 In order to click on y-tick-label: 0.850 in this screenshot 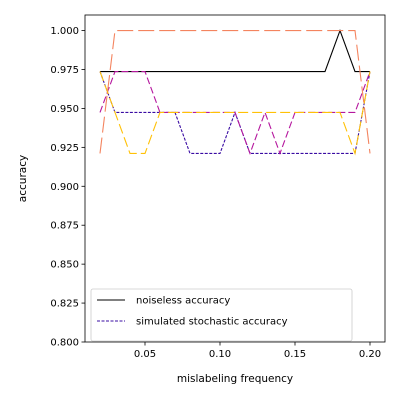, I will do `click(64, 265)`.